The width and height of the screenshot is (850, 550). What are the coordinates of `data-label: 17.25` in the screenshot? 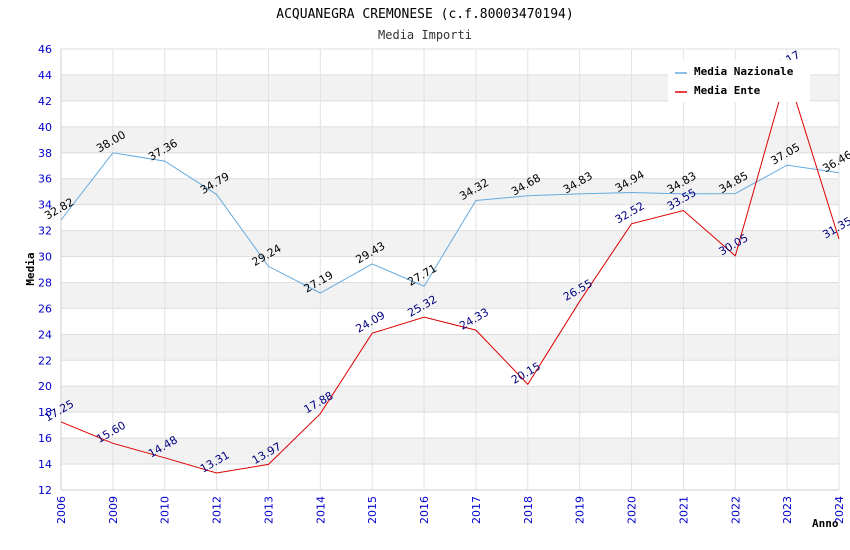 It's located at (59, 410).